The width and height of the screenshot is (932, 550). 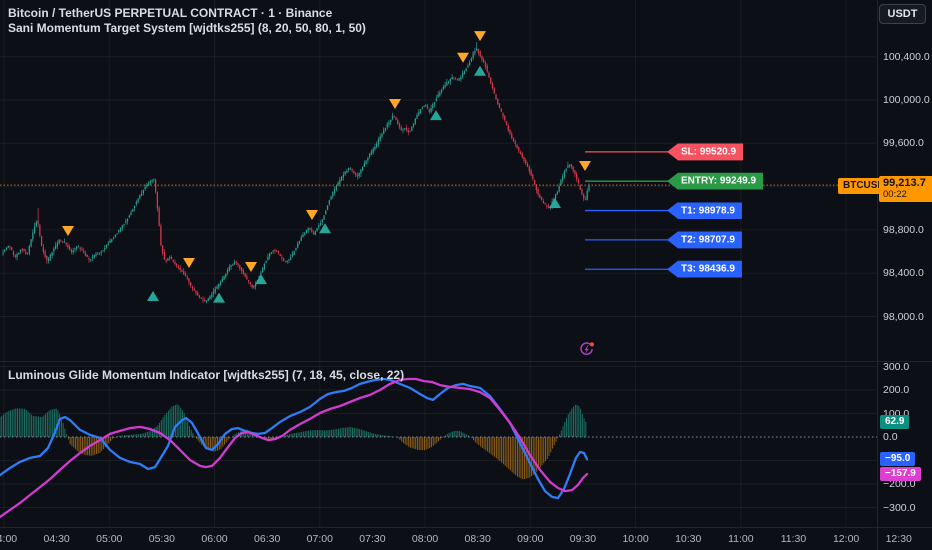 I want to click on price-axis-label: 98,000.0, so click(x=903, y=316).